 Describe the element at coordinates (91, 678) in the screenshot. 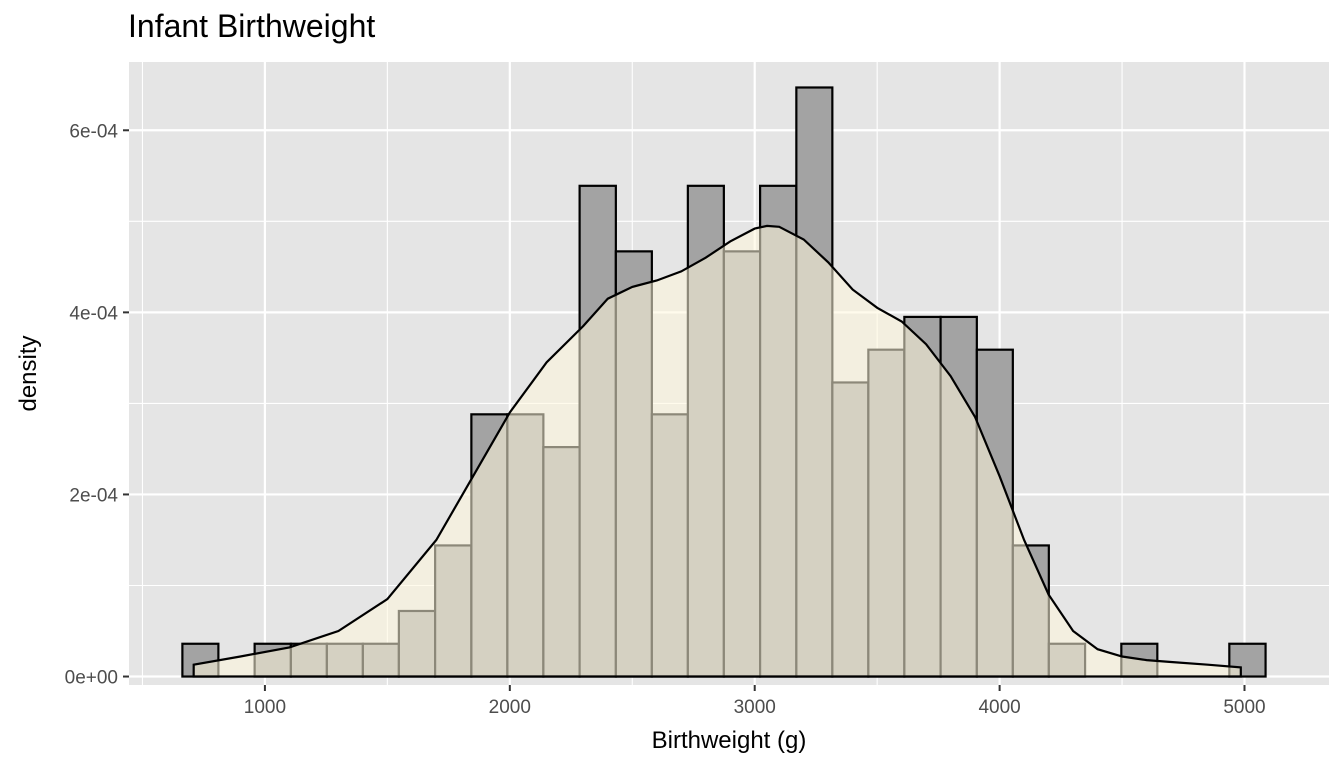

I see `y-tick-label: 0e+00` at that location.